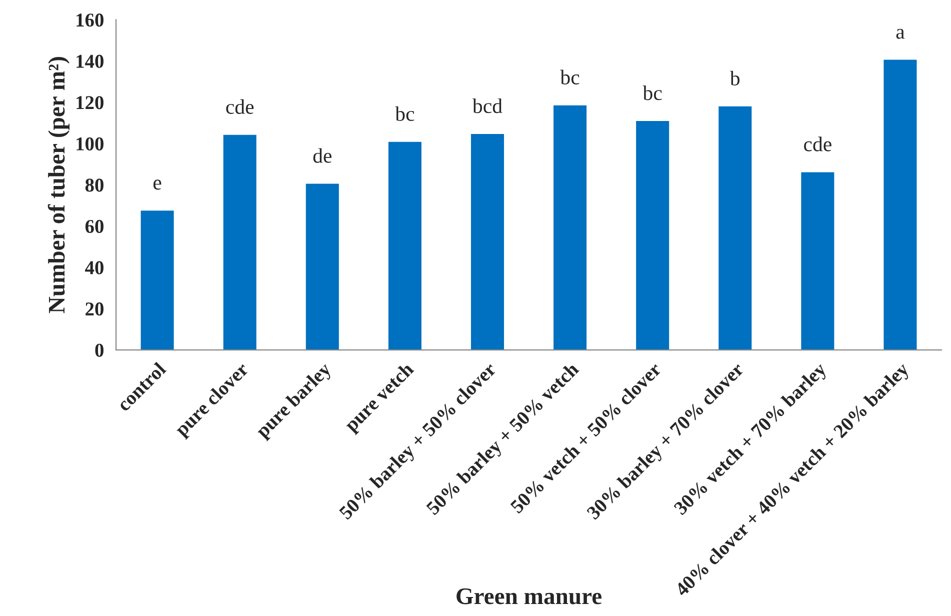 The width and height of the screenshot is (951, 616). Describe the element at coordinates (94, 267) in the screenshot. I see `y-tick-label: 40` at that location.